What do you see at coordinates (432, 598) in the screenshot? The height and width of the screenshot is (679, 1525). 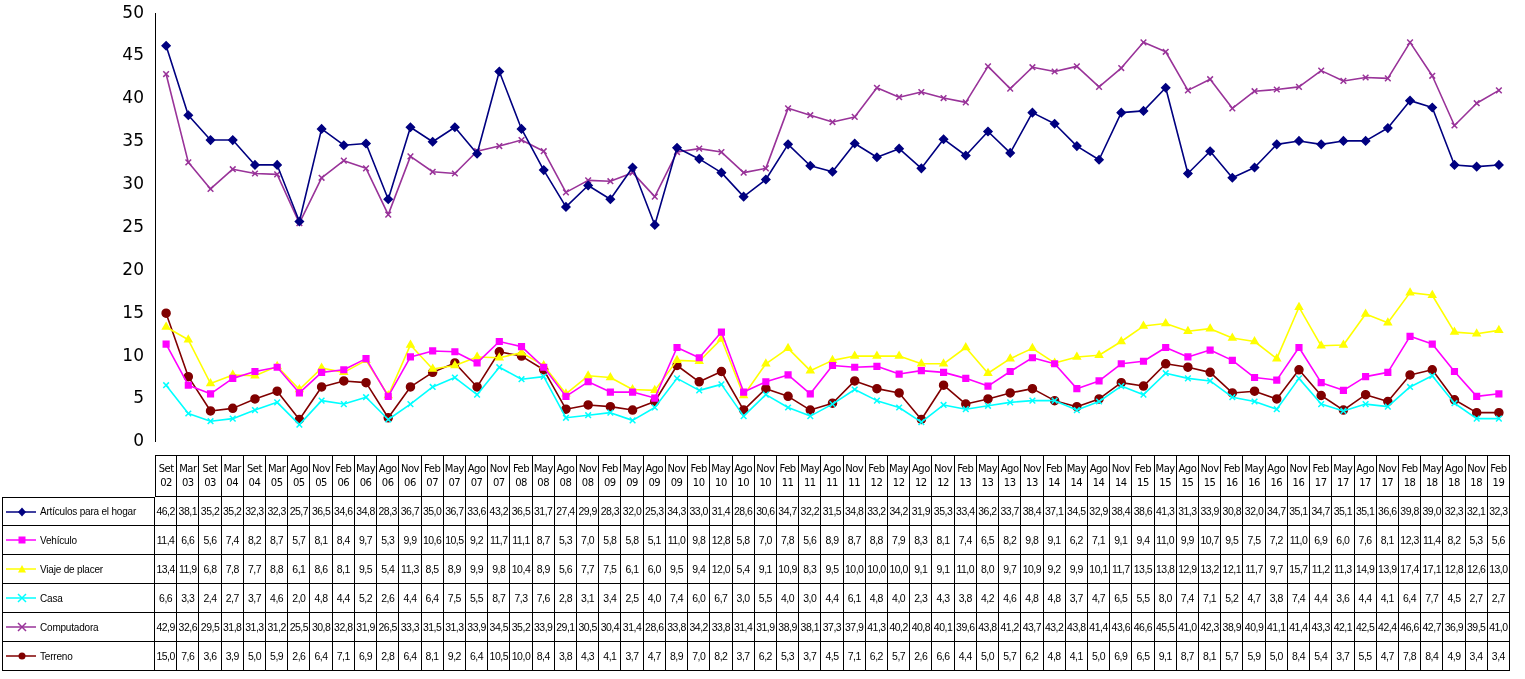 I see `data-label: 6,4` at bounding box center [432, 598].